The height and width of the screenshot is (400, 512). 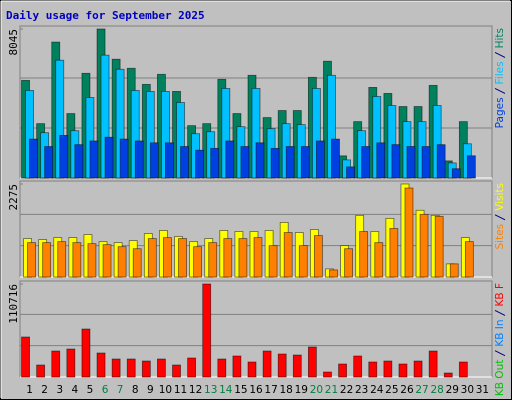 I want to click on x-tick-label: 19, so click(x=301, y=390).